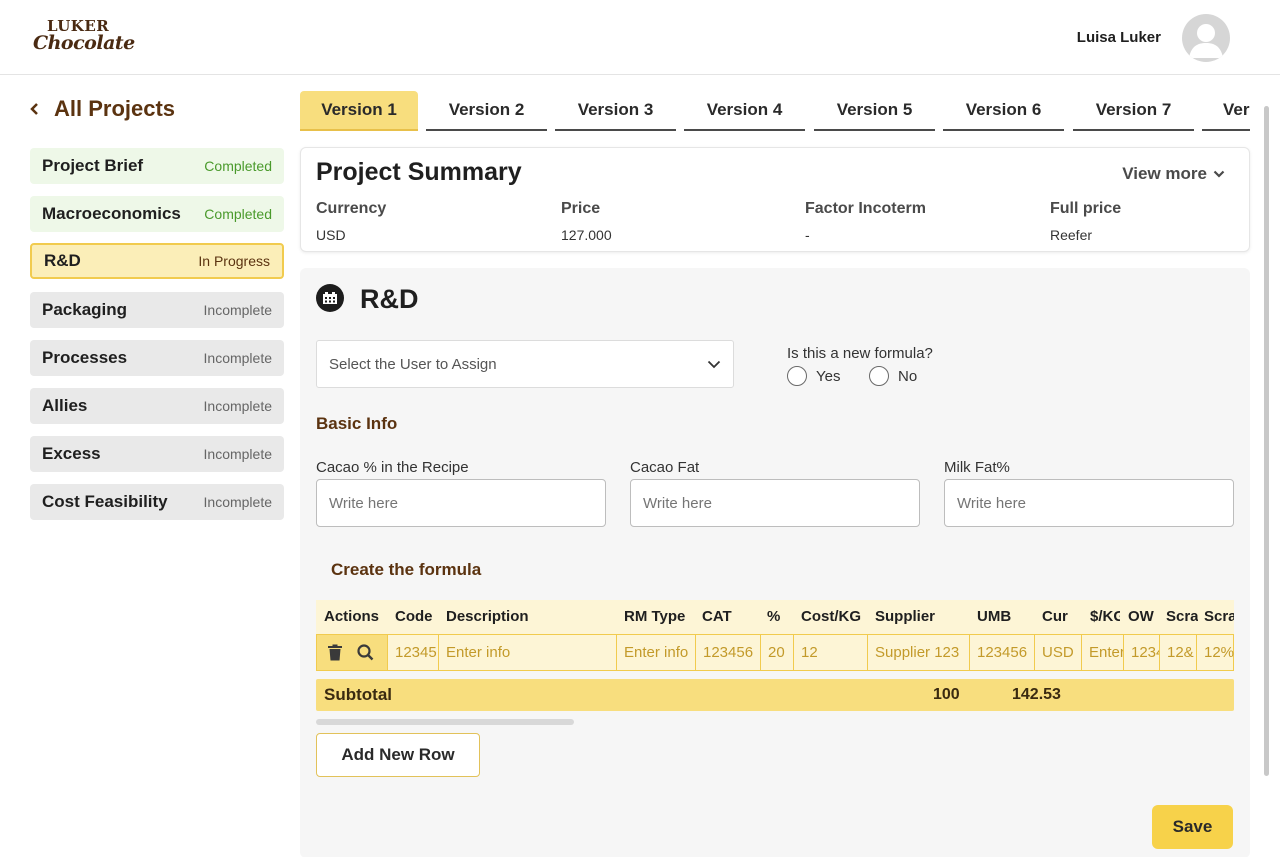 The height and width of the screenshot is (857, 1280). What do you see at coordinates (487, 616) in the screenshot?
I see `col-description: Description` at bounding box center [487, 616].